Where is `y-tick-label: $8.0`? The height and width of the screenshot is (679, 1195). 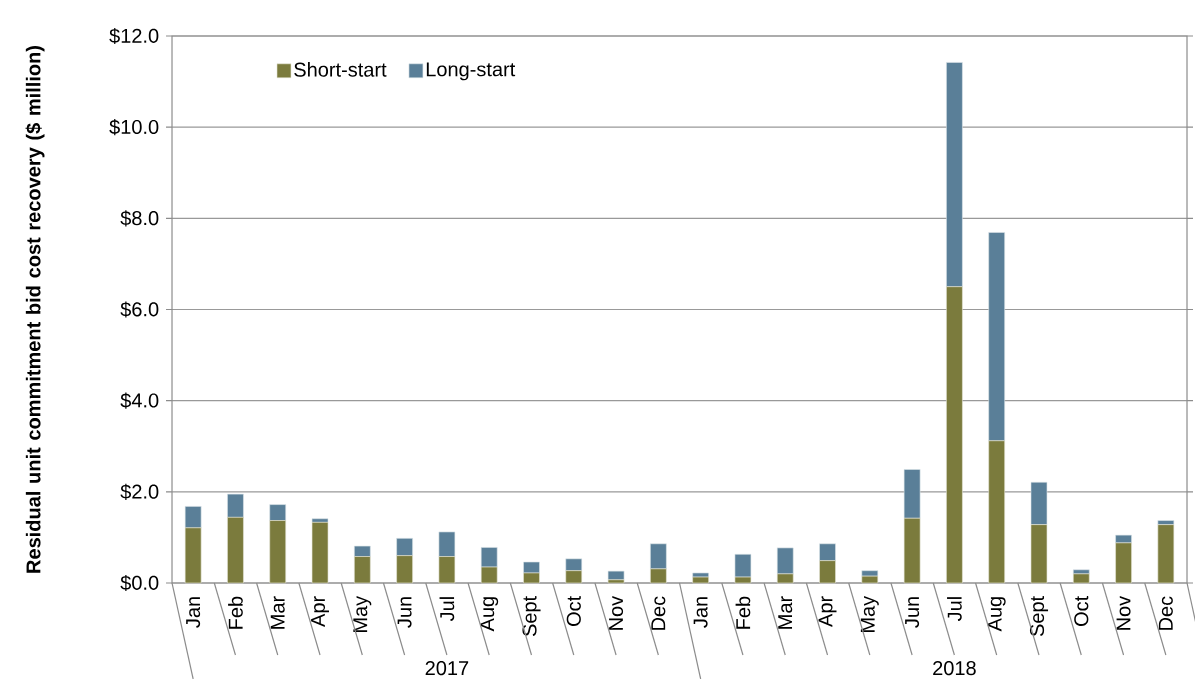
y-tick-label: $8.0 is located at coordinates (139, 218).